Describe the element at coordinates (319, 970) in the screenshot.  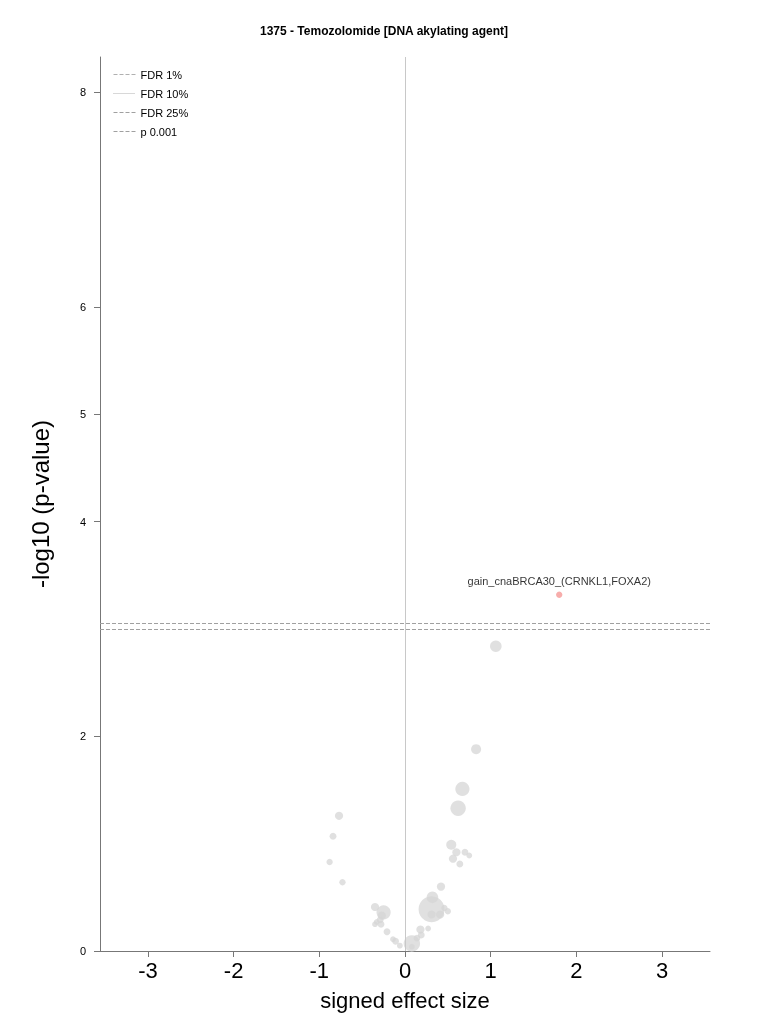
I see `x-tick-label: -1` at that location.